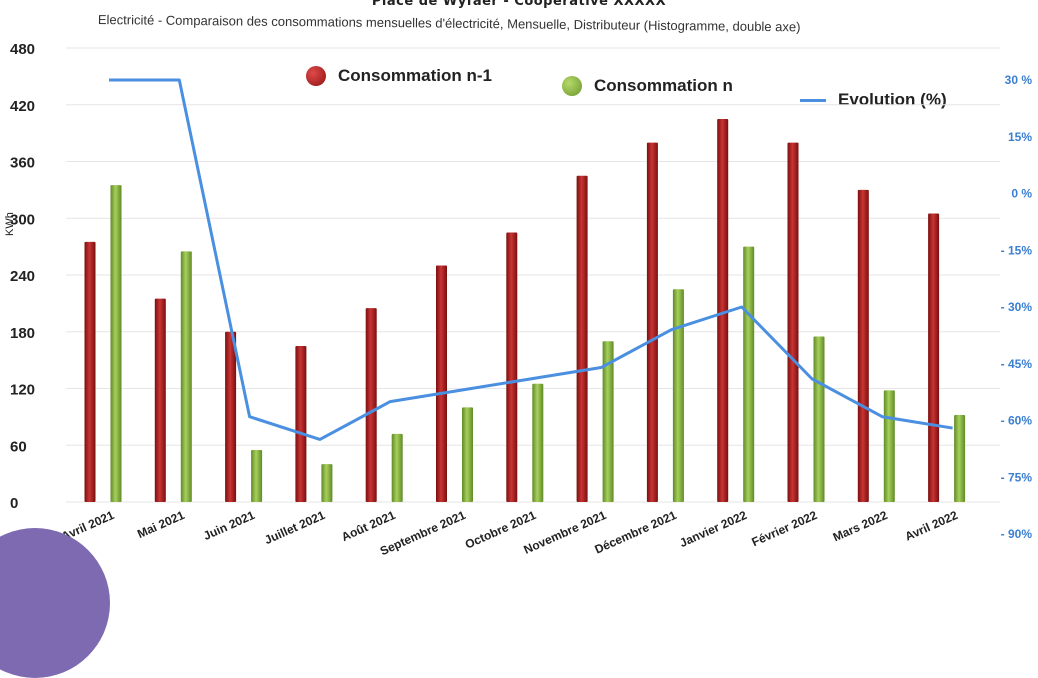 The width and height of the screenshot is (1038, 678). What do you see at coordinates (22, 106) in the screenshot?
I see `y-tick-label: 420` at bounding box center [22, 106].